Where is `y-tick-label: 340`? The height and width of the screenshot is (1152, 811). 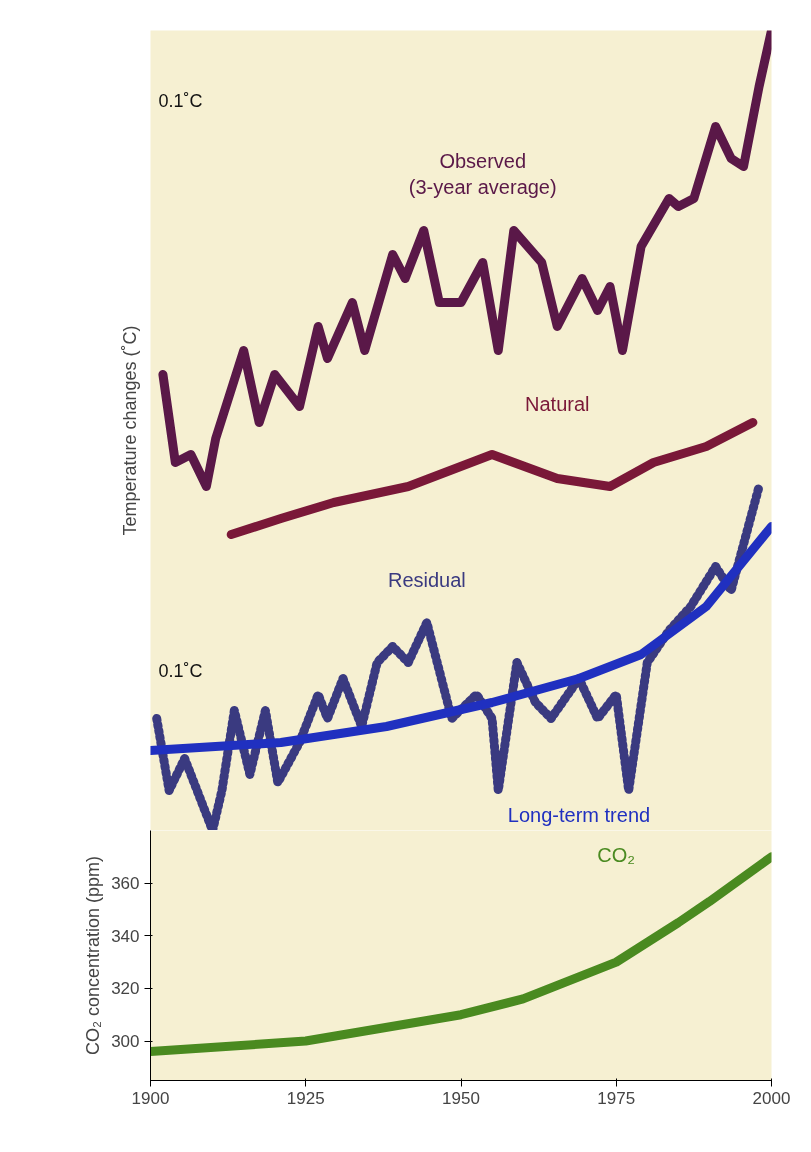
y-tick-label: 340 is located at coordinates (125, 936).